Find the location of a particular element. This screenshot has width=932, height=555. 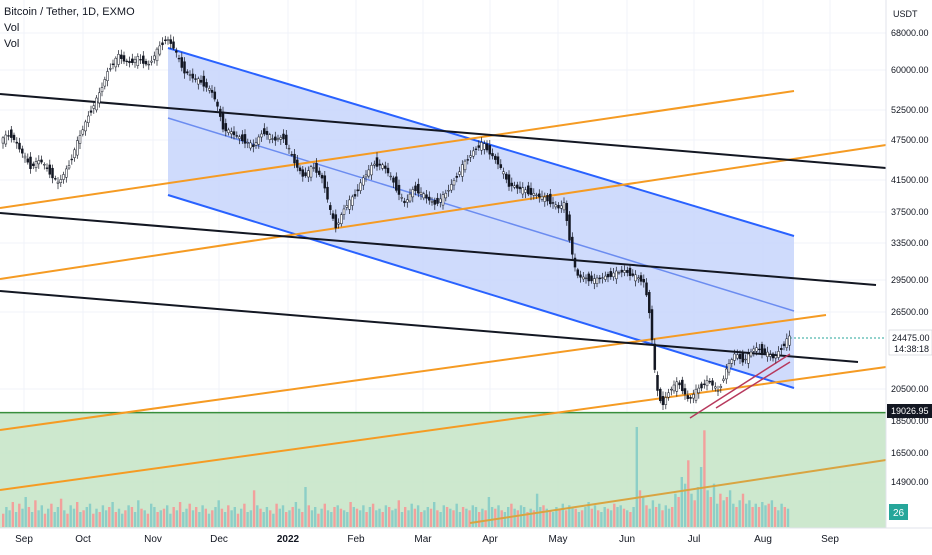

y-tick-label-4: 41500.00 is located at coordinates (910, 180).